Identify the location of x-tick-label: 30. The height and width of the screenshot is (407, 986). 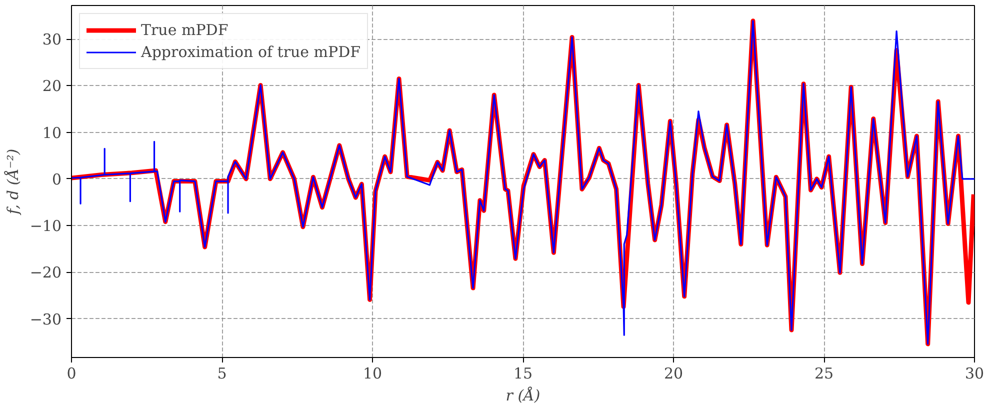
(974, 373).